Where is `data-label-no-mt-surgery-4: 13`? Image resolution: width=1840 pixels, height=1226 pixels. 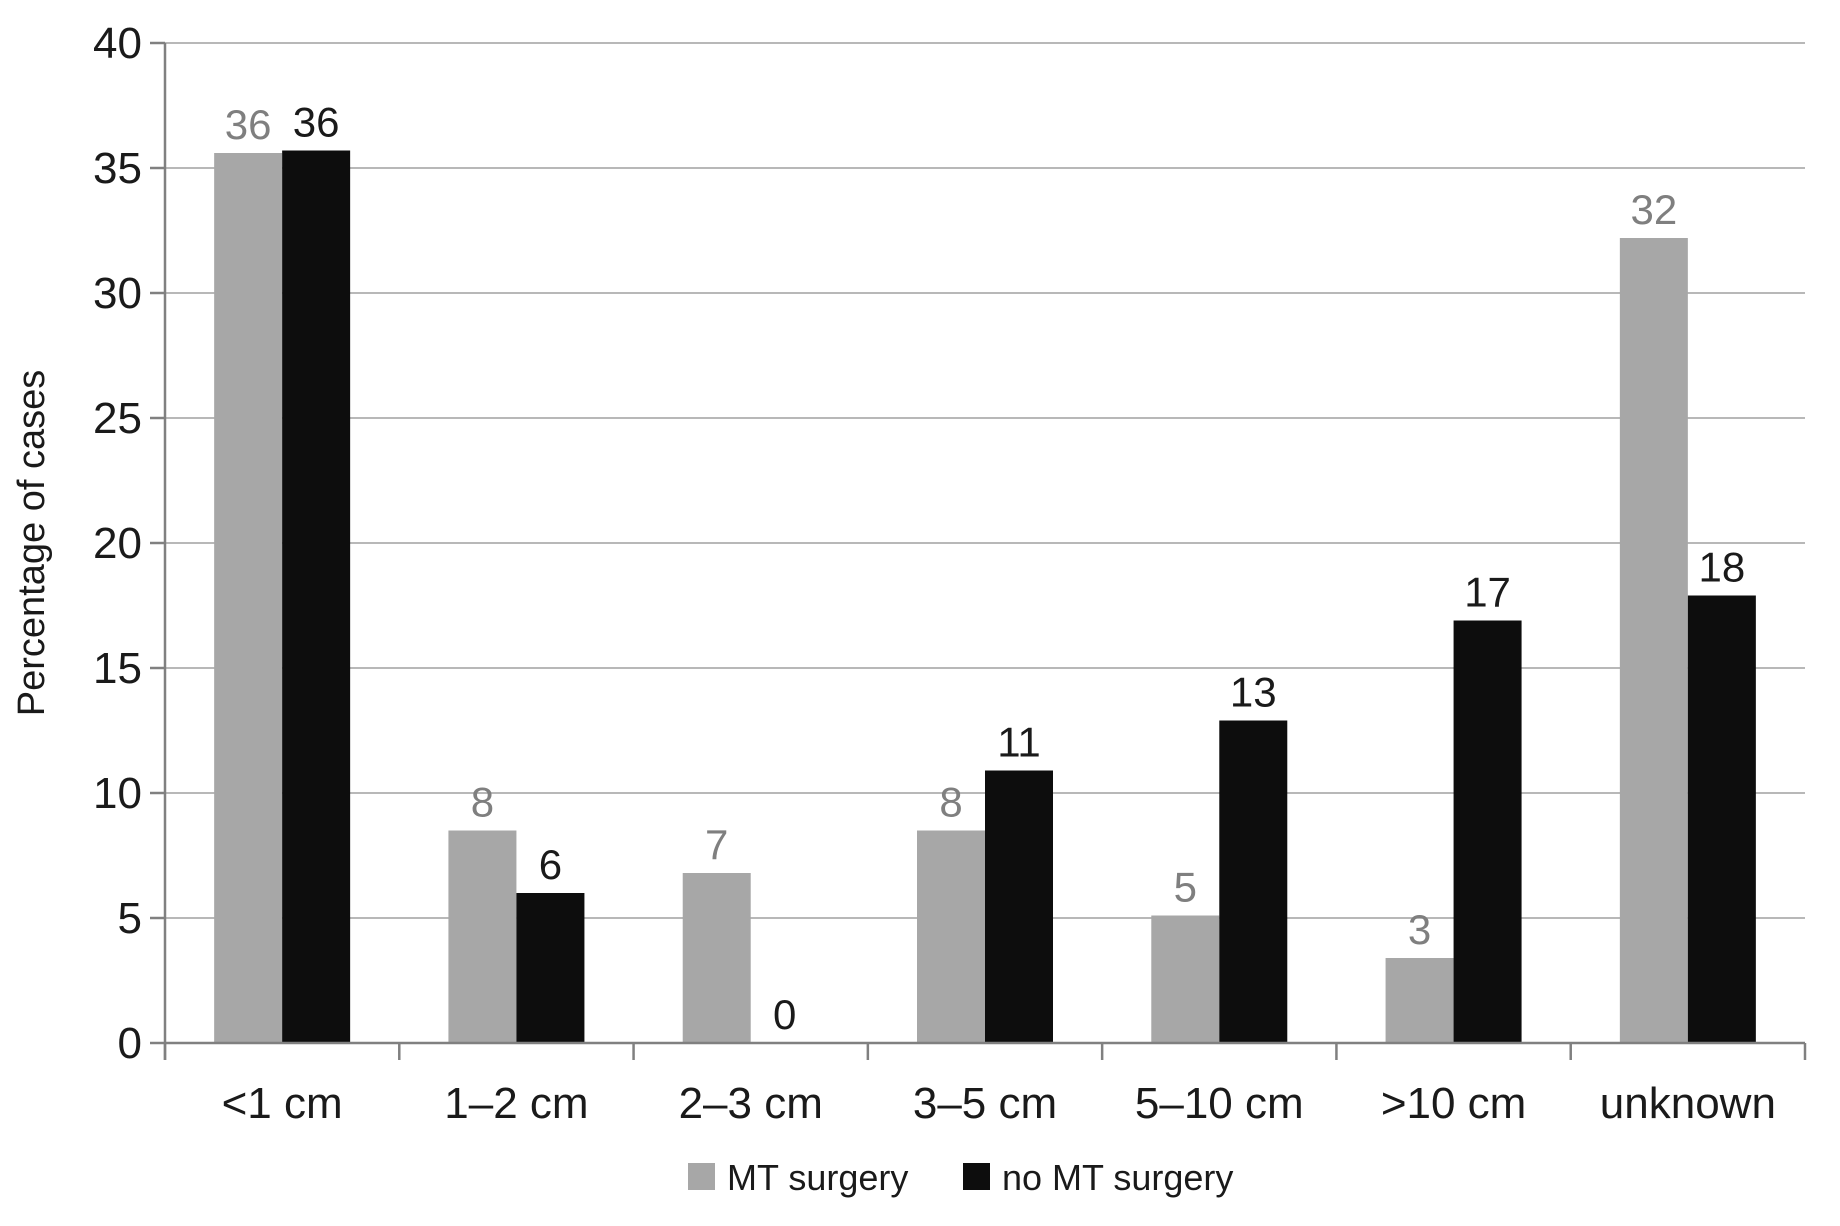 data-label-no-mt-surgery-4: 13 is located at coordinates (1253, 692).